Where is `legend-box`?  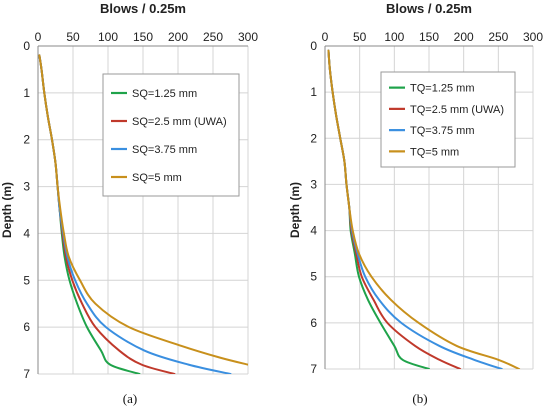 legend-box is located at coordinates (171, 135).